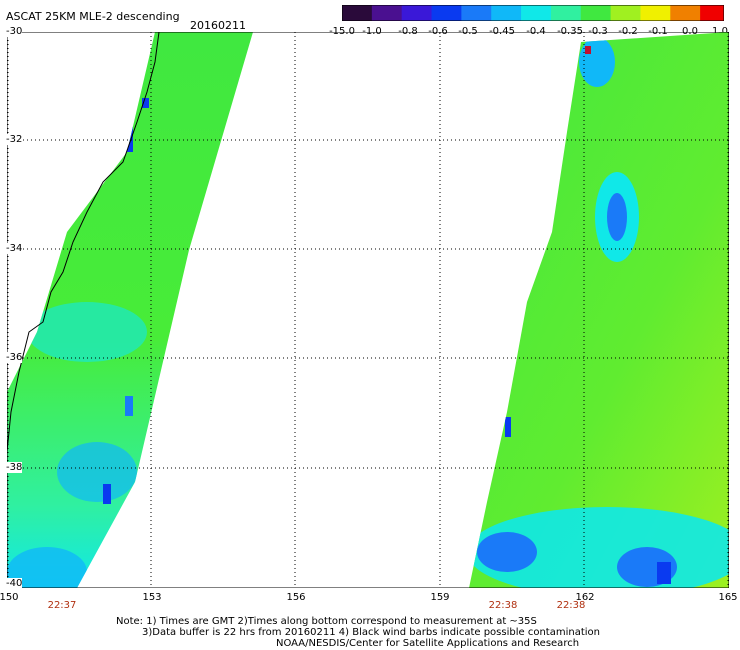 The height and width of the screenshot is (650, 740). Describe the element at coordinates (14, 31) in the screenshot. I see `lat-label: -30` at that location.